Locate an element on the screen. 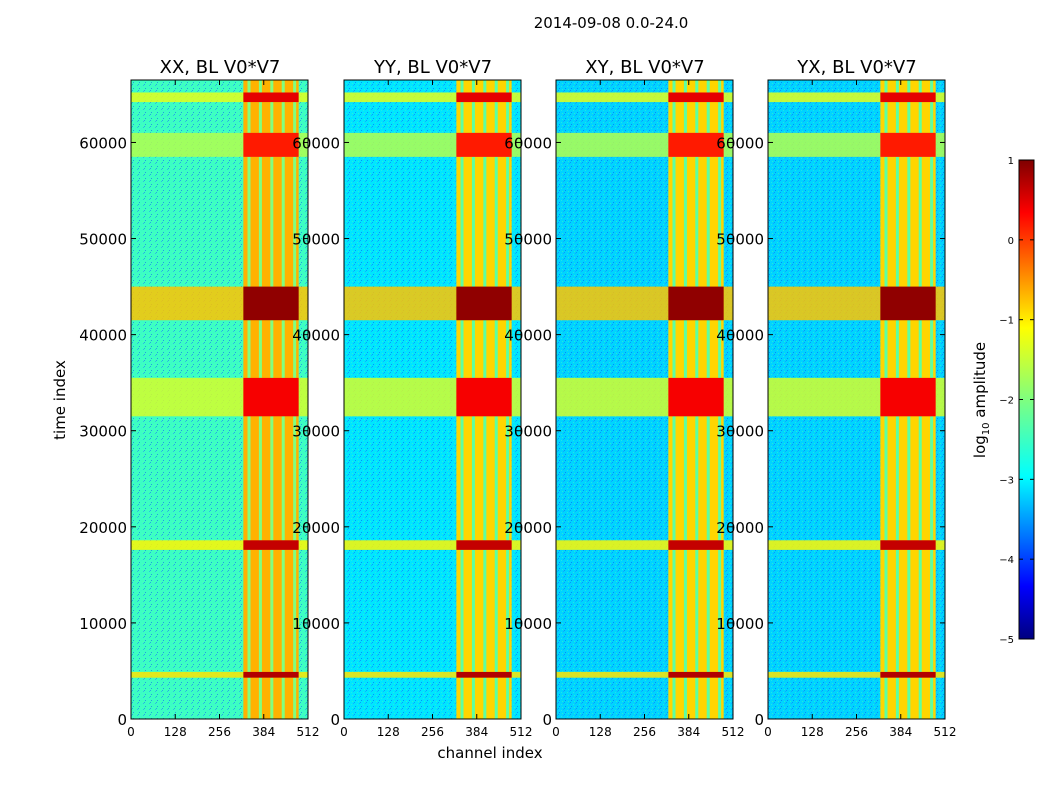 The image size is (1050, 800). colorbar-tick-label: −3 is located at coordinates (1006, 480).